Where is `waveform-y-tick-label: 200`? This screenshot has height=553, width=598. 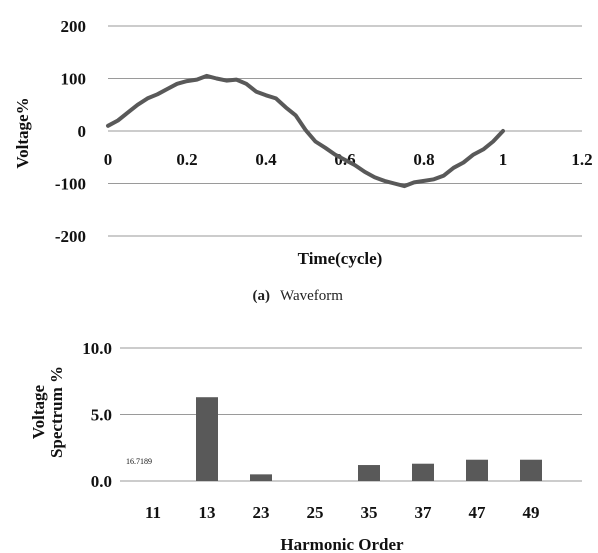
waveform-y-tick-label: 200 is located at coordinates (74, 26).